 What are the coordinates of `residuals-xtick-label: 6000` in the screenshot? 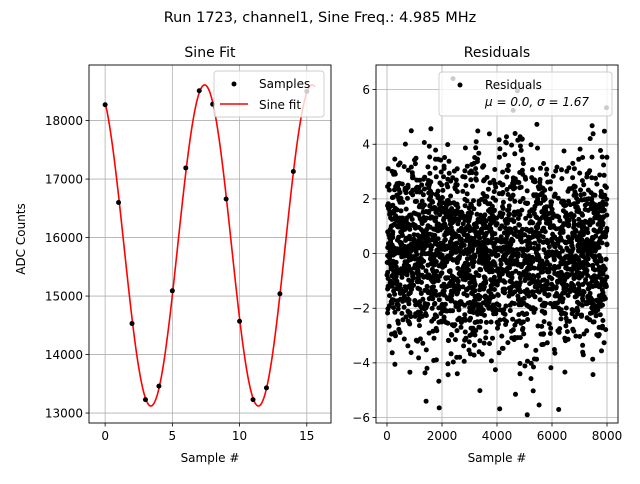 It's located at (552, 436).